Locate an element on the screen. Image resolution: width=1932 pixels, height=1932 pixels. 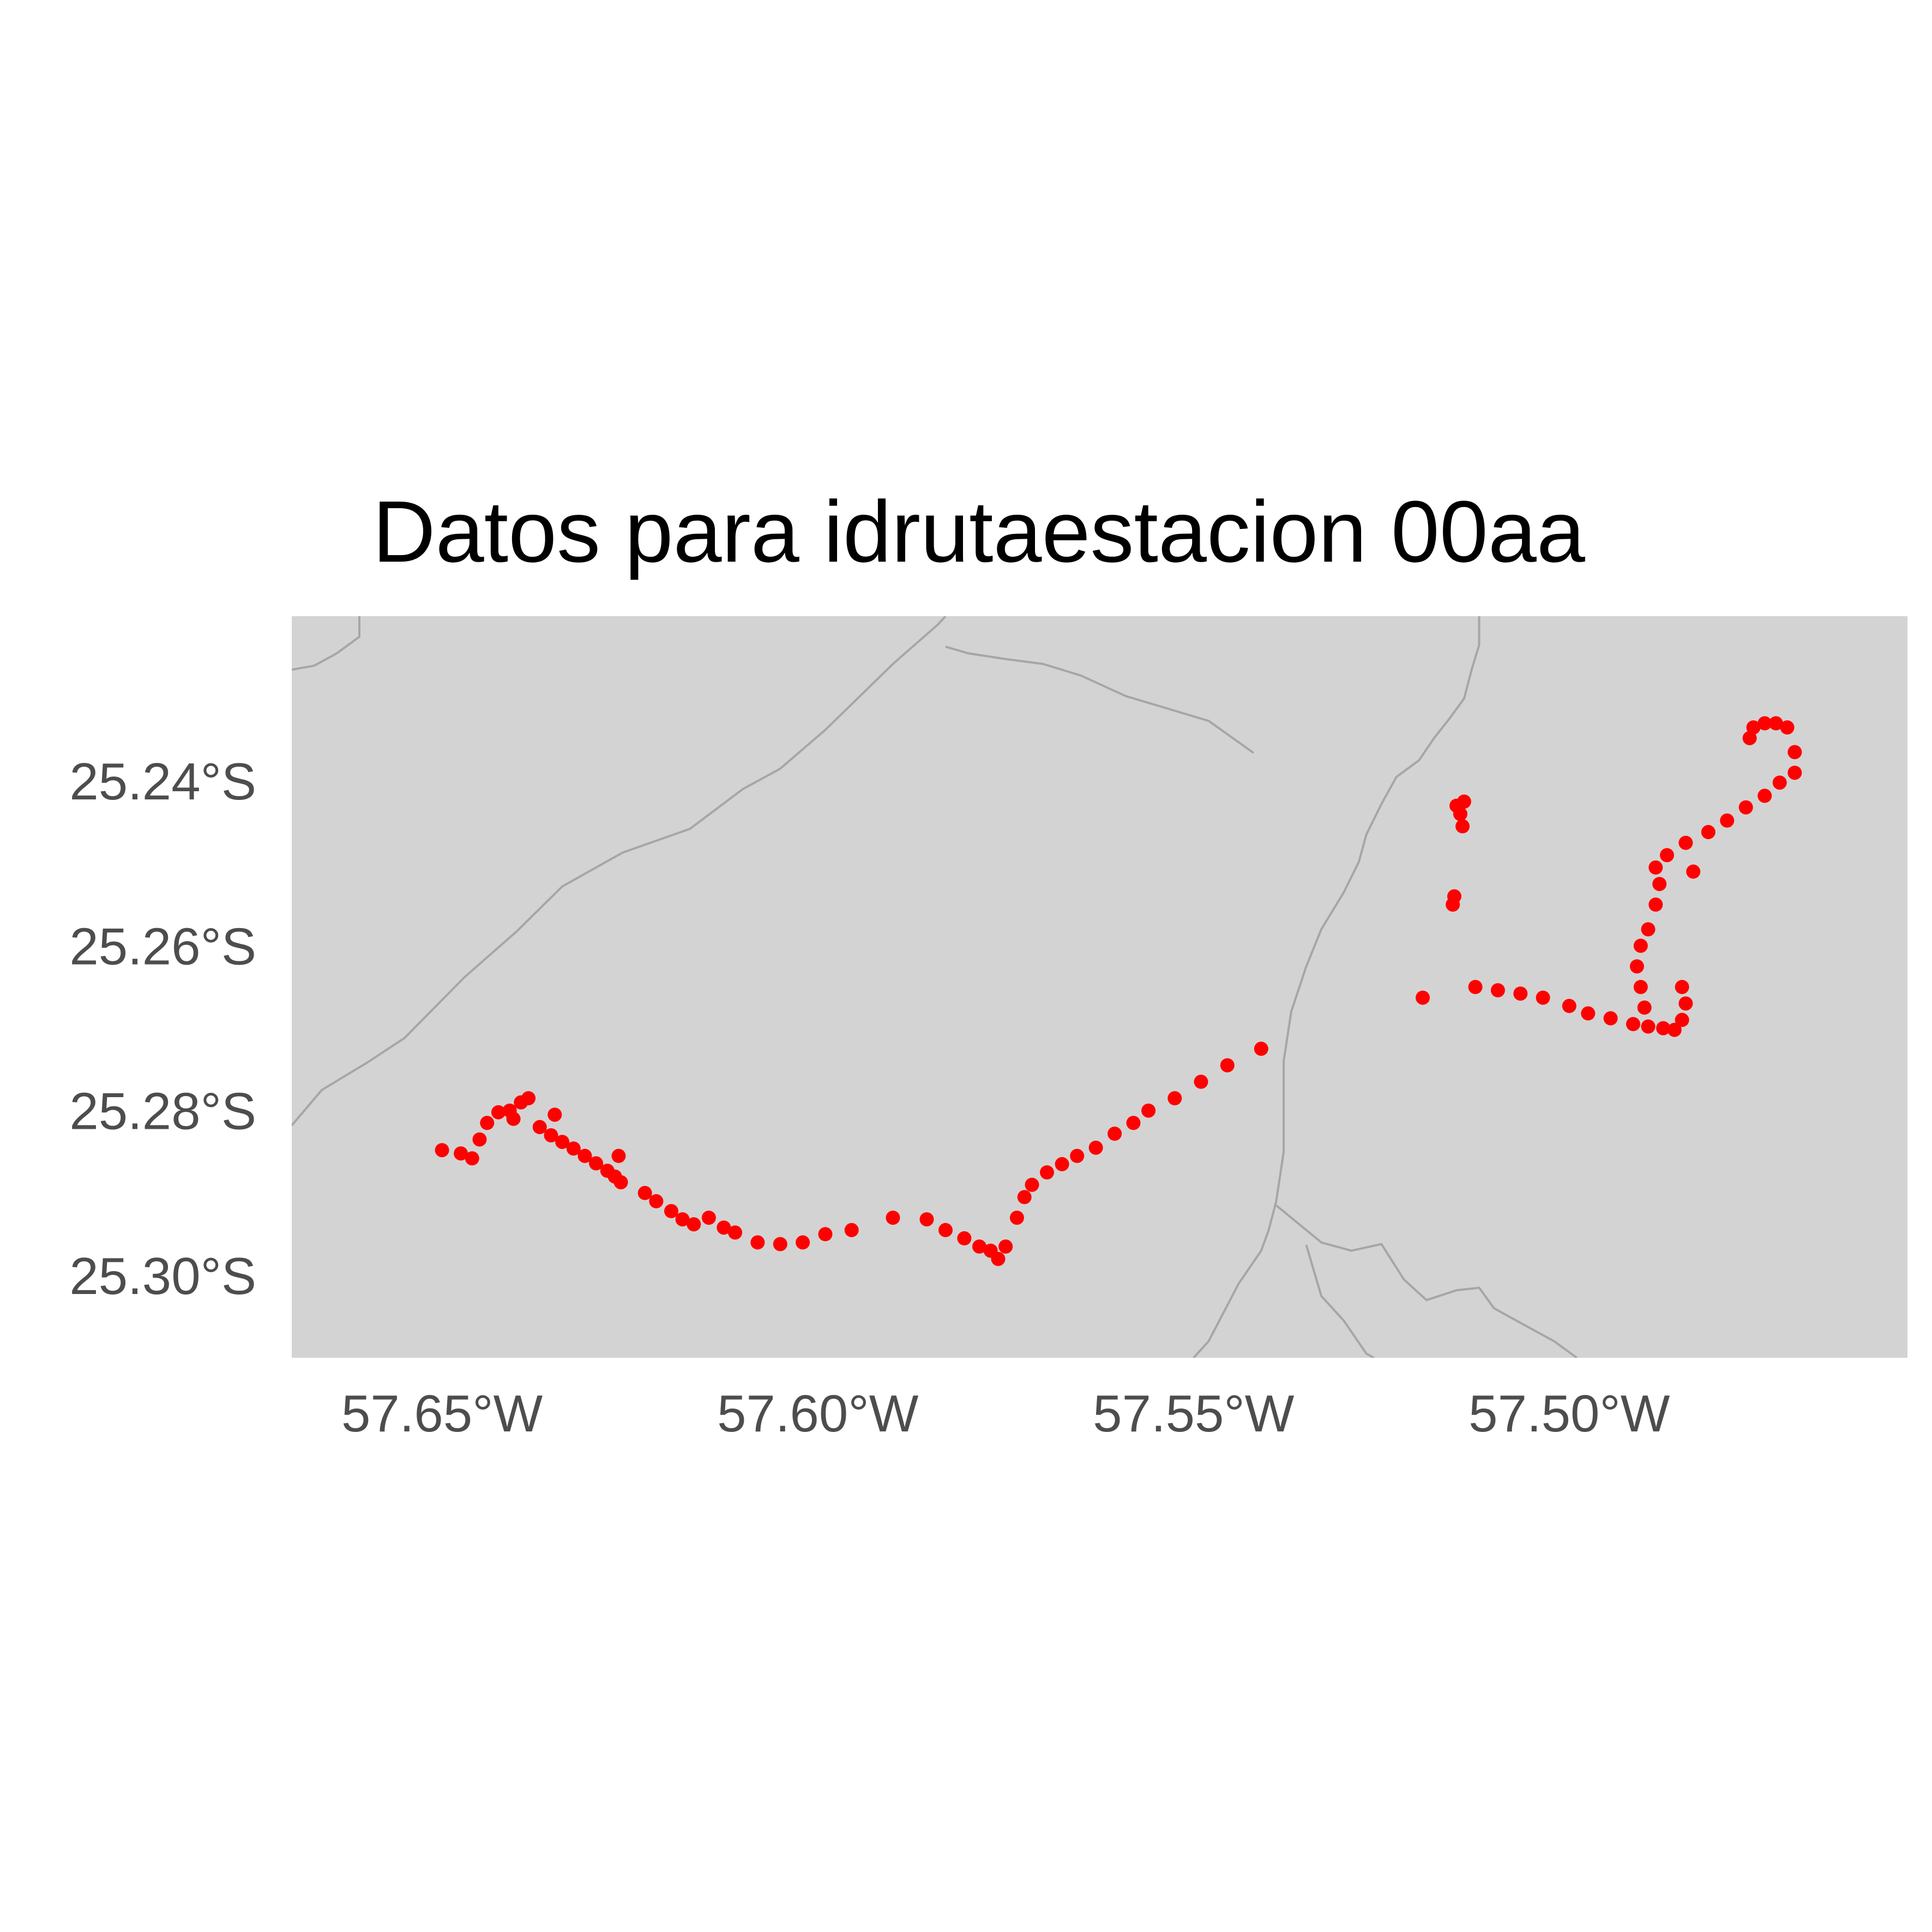
chart-title: Datos para idrutaestacion 00aa is located at coordinates (978, 531).